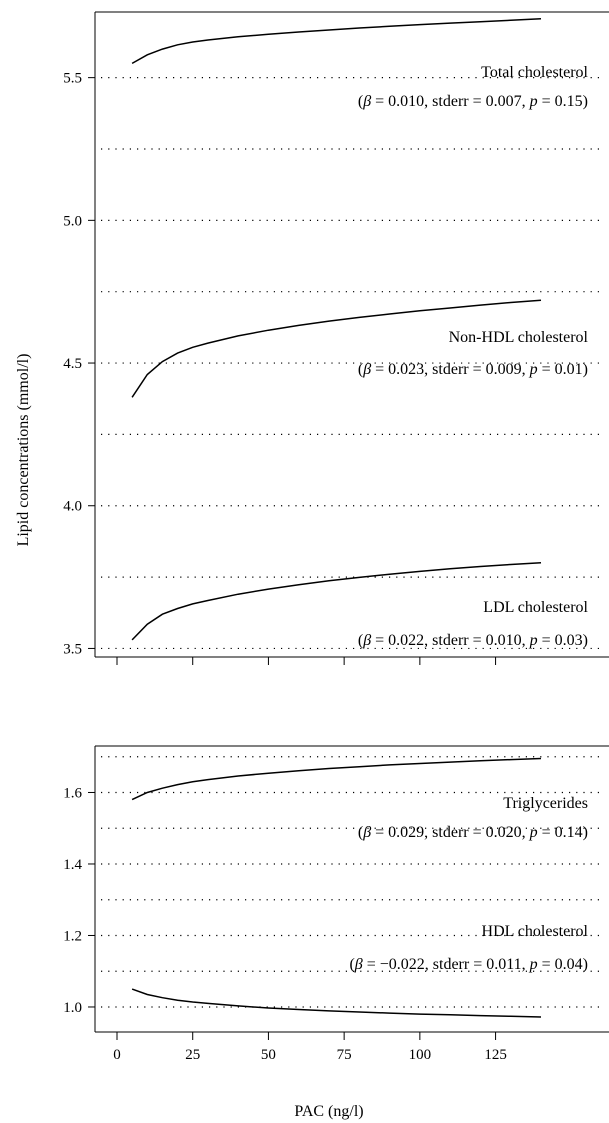 The height and width of the screenshot is (1123, 609). What do you see at coordinates (72, 507) in the screenshot?
I see `y-tick-label: 4.0` at bounding box center [72, 507].